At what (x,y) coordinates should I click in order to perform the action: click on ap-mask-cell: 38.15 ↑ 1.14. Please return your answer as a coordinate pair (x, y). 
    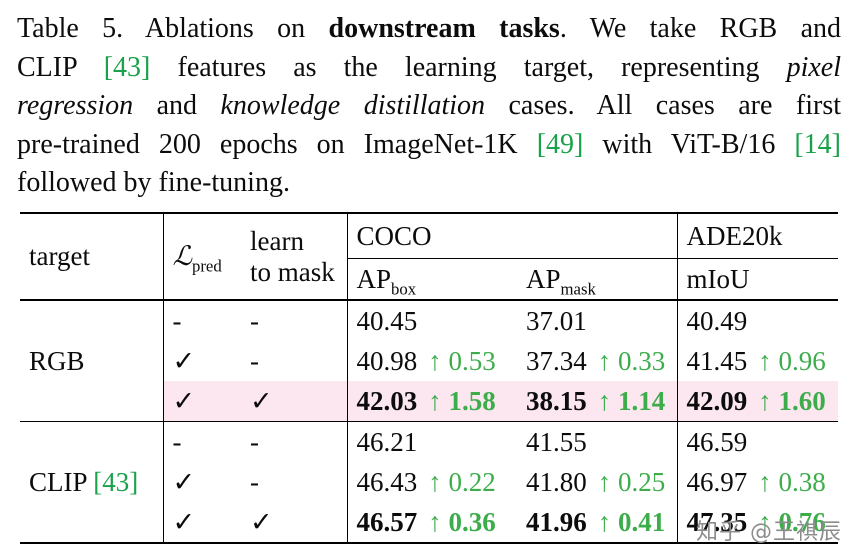
    Looking at the image, I should click on (597, 401).